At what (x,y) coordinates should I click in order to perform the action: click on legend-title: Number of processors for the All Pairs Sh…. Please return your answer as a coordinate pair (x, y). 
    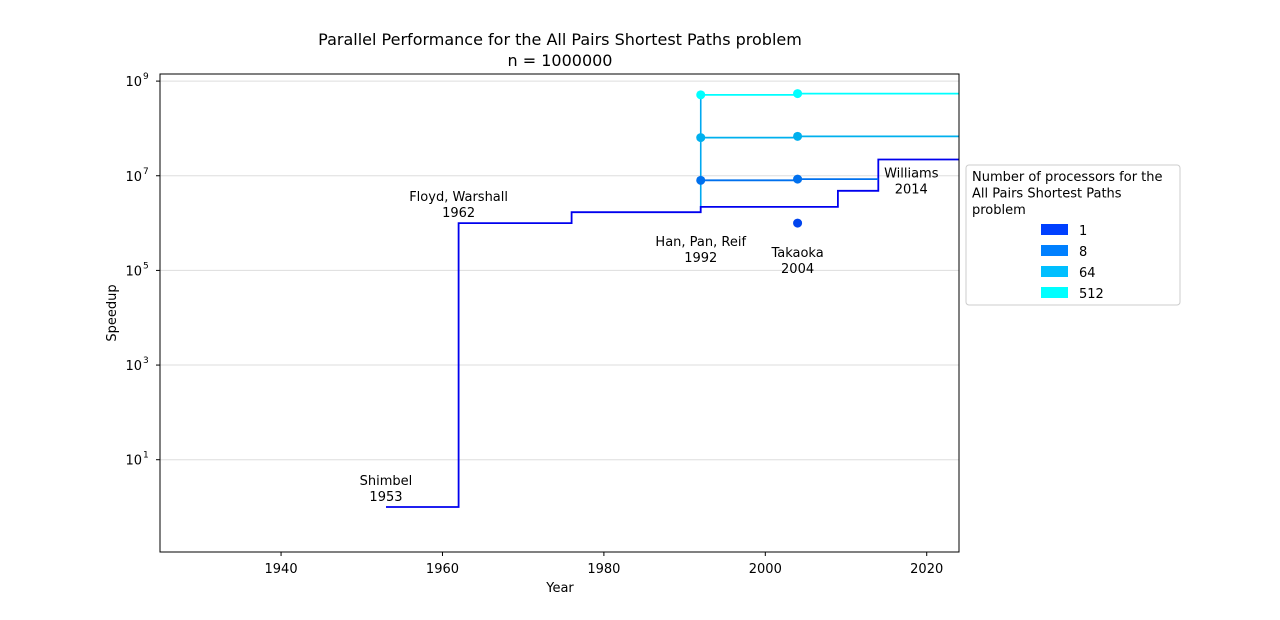
    Looking at the image, I should click on (1067, 194).